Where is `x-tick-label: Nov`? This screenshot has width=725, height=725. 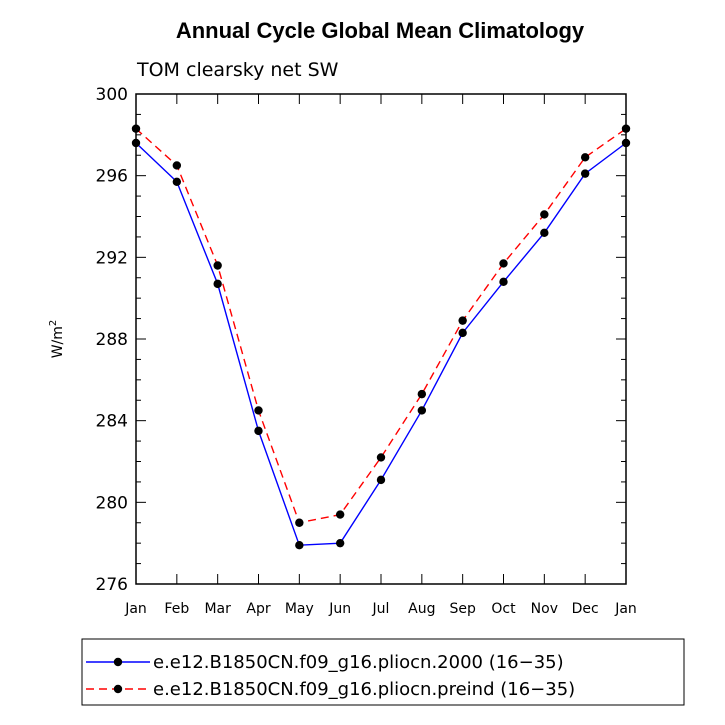
x-tick-label: Nov is located at coordinates (544, 609).